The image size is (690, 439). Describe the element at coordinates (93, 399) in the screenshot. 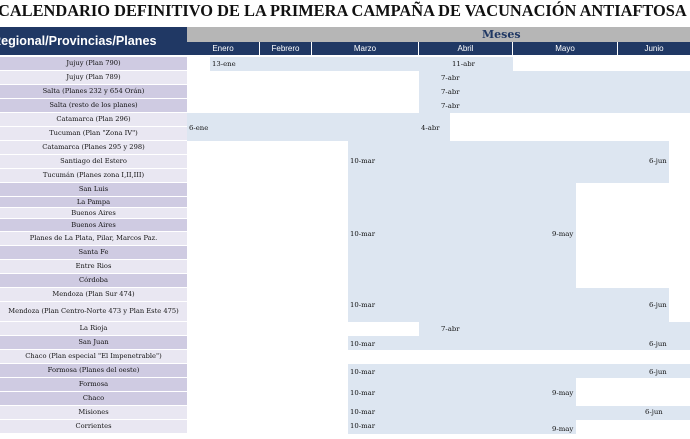

I see `row-label: Chaco` at that location.